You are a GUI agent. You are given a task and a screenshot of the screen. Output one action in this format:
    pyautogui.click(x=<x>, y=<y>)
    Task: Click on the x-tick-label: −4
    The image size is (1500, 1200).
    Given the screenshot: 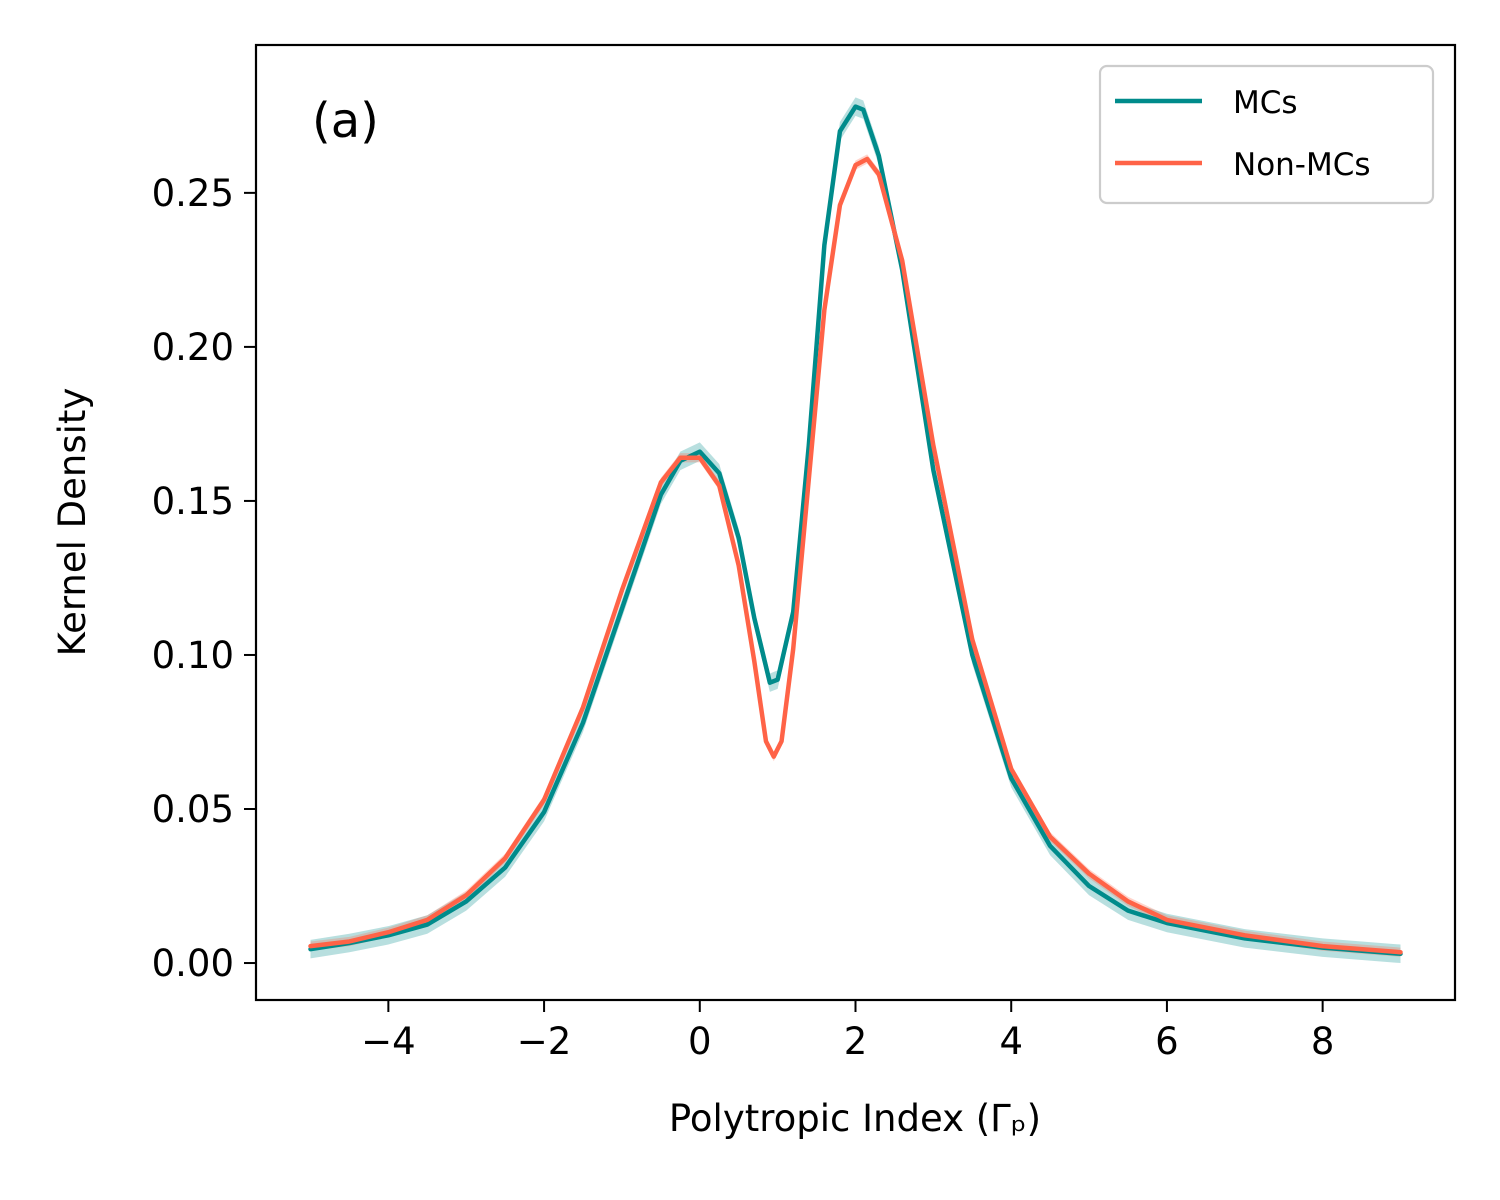 What is the action you would take?
    pyautogui.click(x=388, y=1041)
    